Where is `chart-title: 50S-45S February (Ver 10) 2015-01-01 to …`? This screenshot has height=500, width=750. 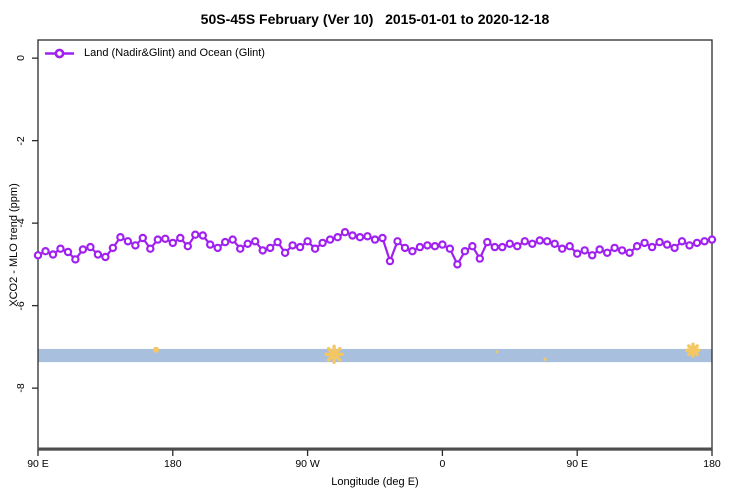
chart-title: 50S-45S February (Ver 10) 2015-01-01 to … is located at coordinates (375, 19).